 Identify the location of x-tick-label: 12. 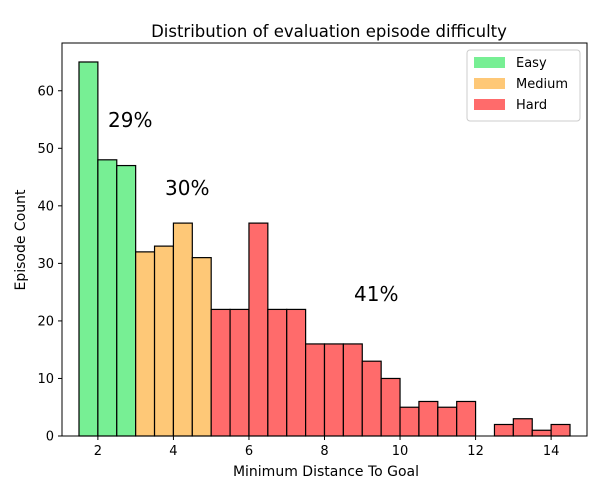
(475, 451).